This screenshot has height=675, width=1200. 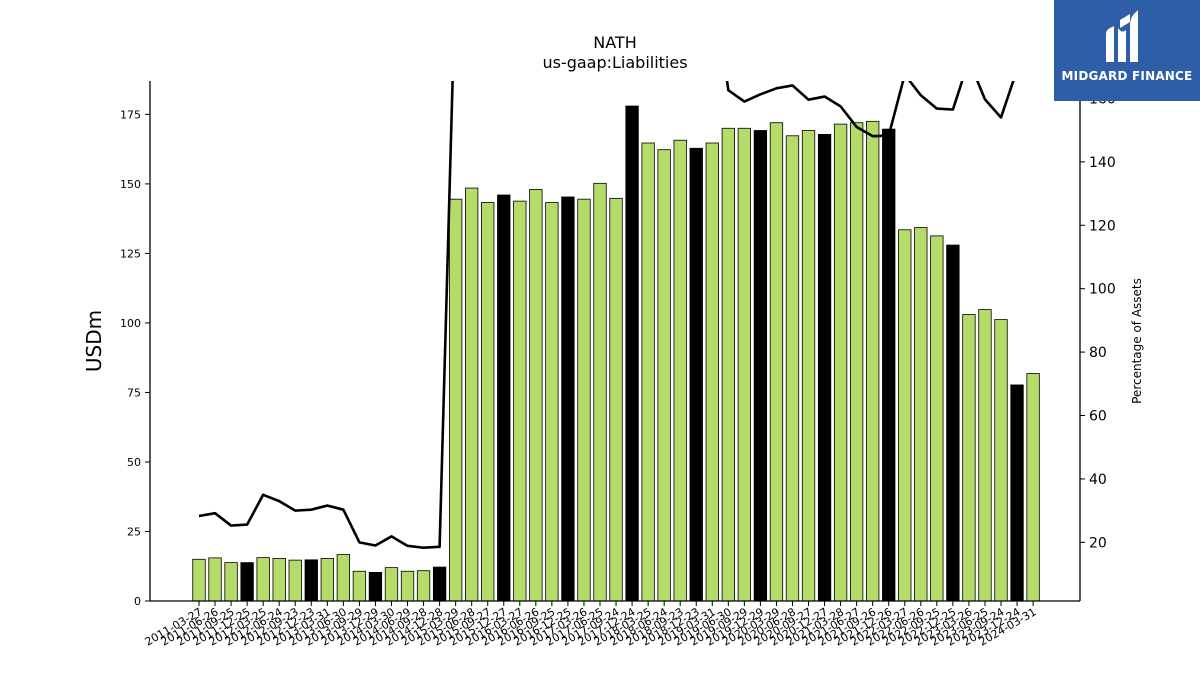 What do you see at coordinates (1137, 341) in the screenshot?
I see `y2-axis-label: Percentage of Assets` at bounding box center [1137, 341].